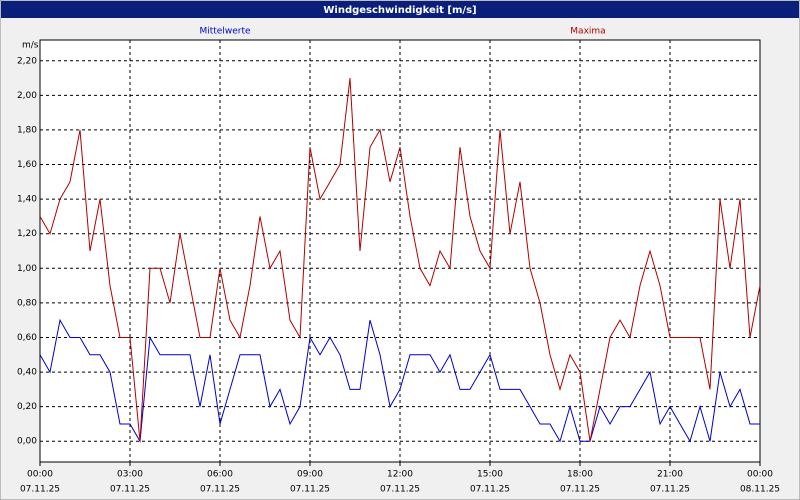 The image size is (800, 500). I want to click on y-tick-label: 1,00, so click(27, 269).